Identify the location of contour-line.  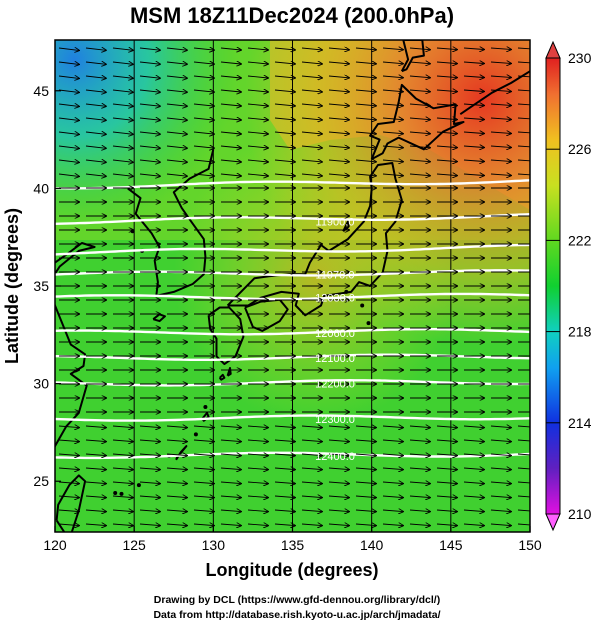
(292, 184).